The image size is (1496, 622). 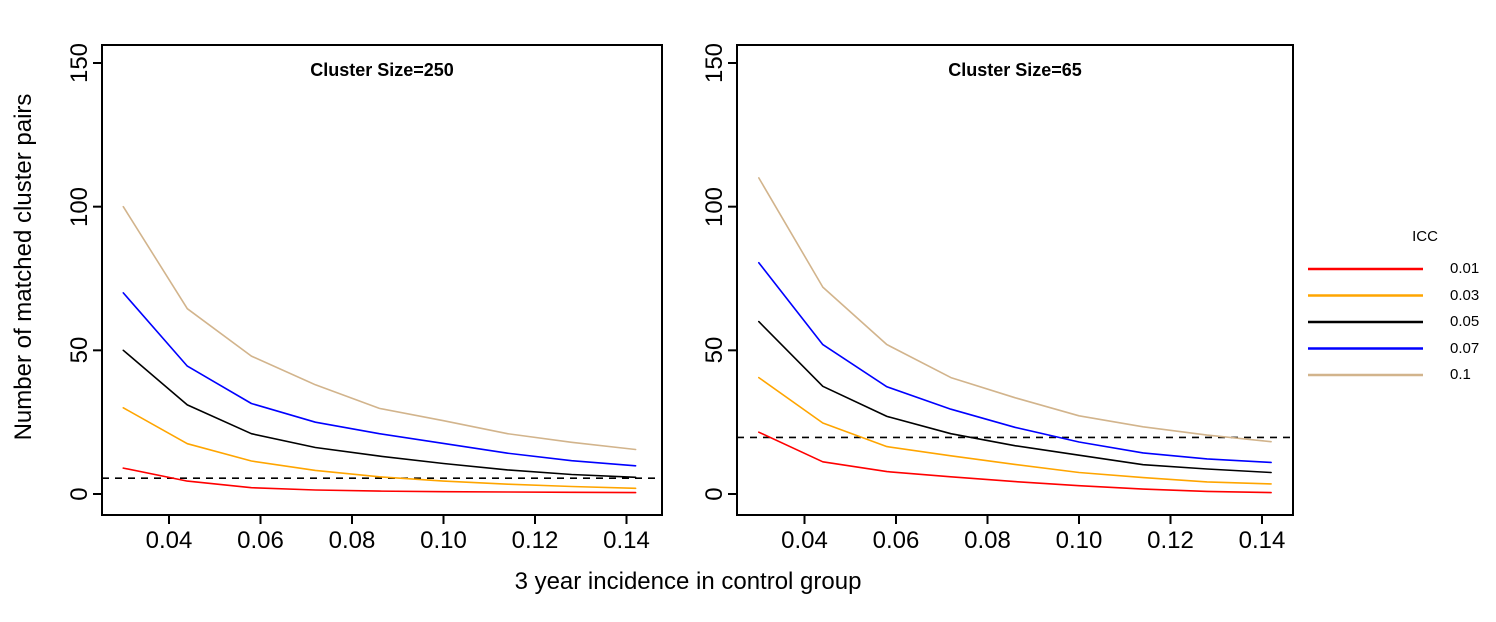 I want to click on legend-entry-label: 0.01, so click(x=1465, y=268).